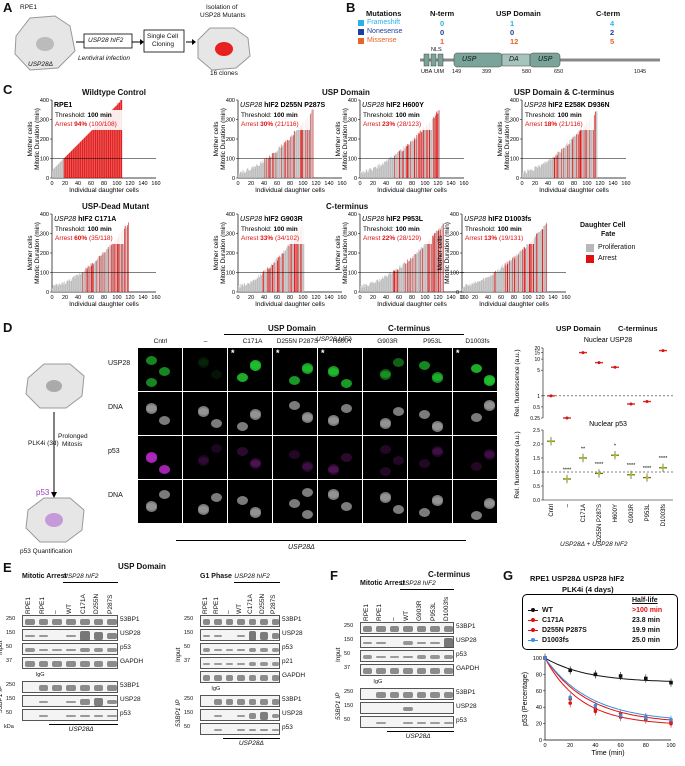  I want to click on e-right-protein-label: p21, so click(287, 661).